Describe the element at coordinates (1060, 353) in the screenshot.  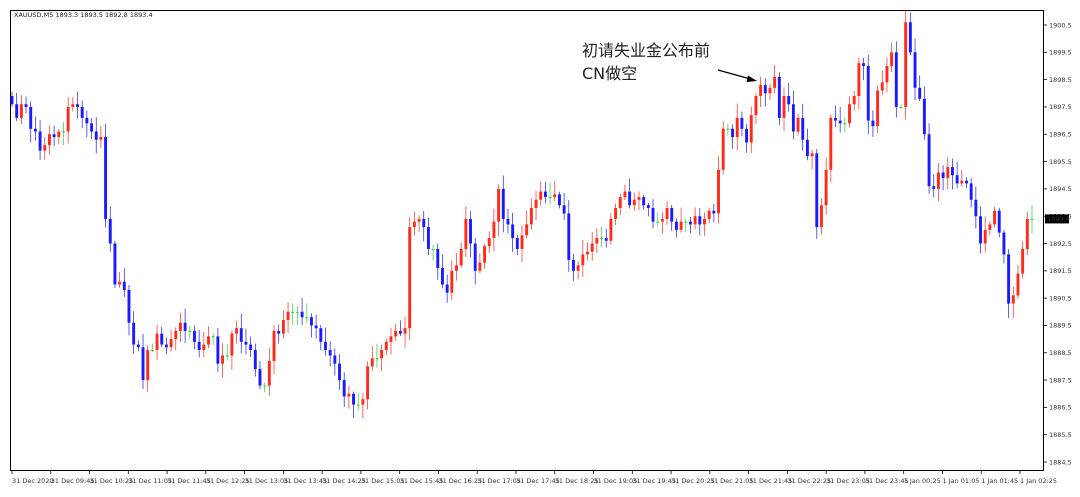
I see `price-tick-label: 1888.5` at that location.